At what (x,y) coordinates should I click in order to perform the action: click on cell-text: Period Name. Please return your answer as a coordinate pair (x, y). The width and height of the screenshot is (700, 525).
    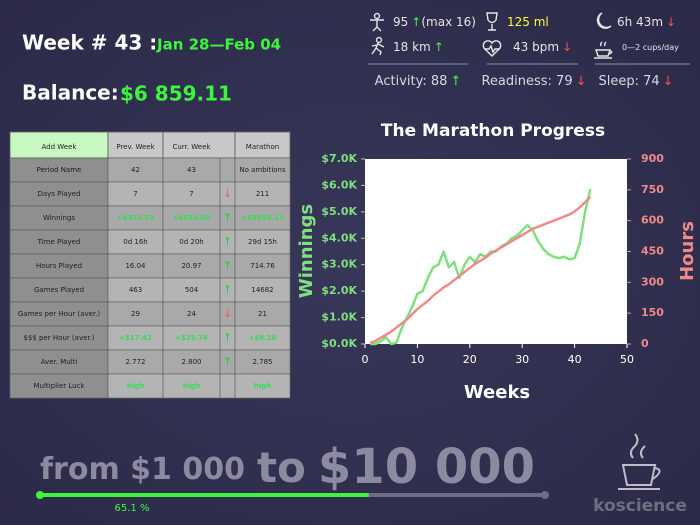
    Looking at the image, I should click on (59, 170).